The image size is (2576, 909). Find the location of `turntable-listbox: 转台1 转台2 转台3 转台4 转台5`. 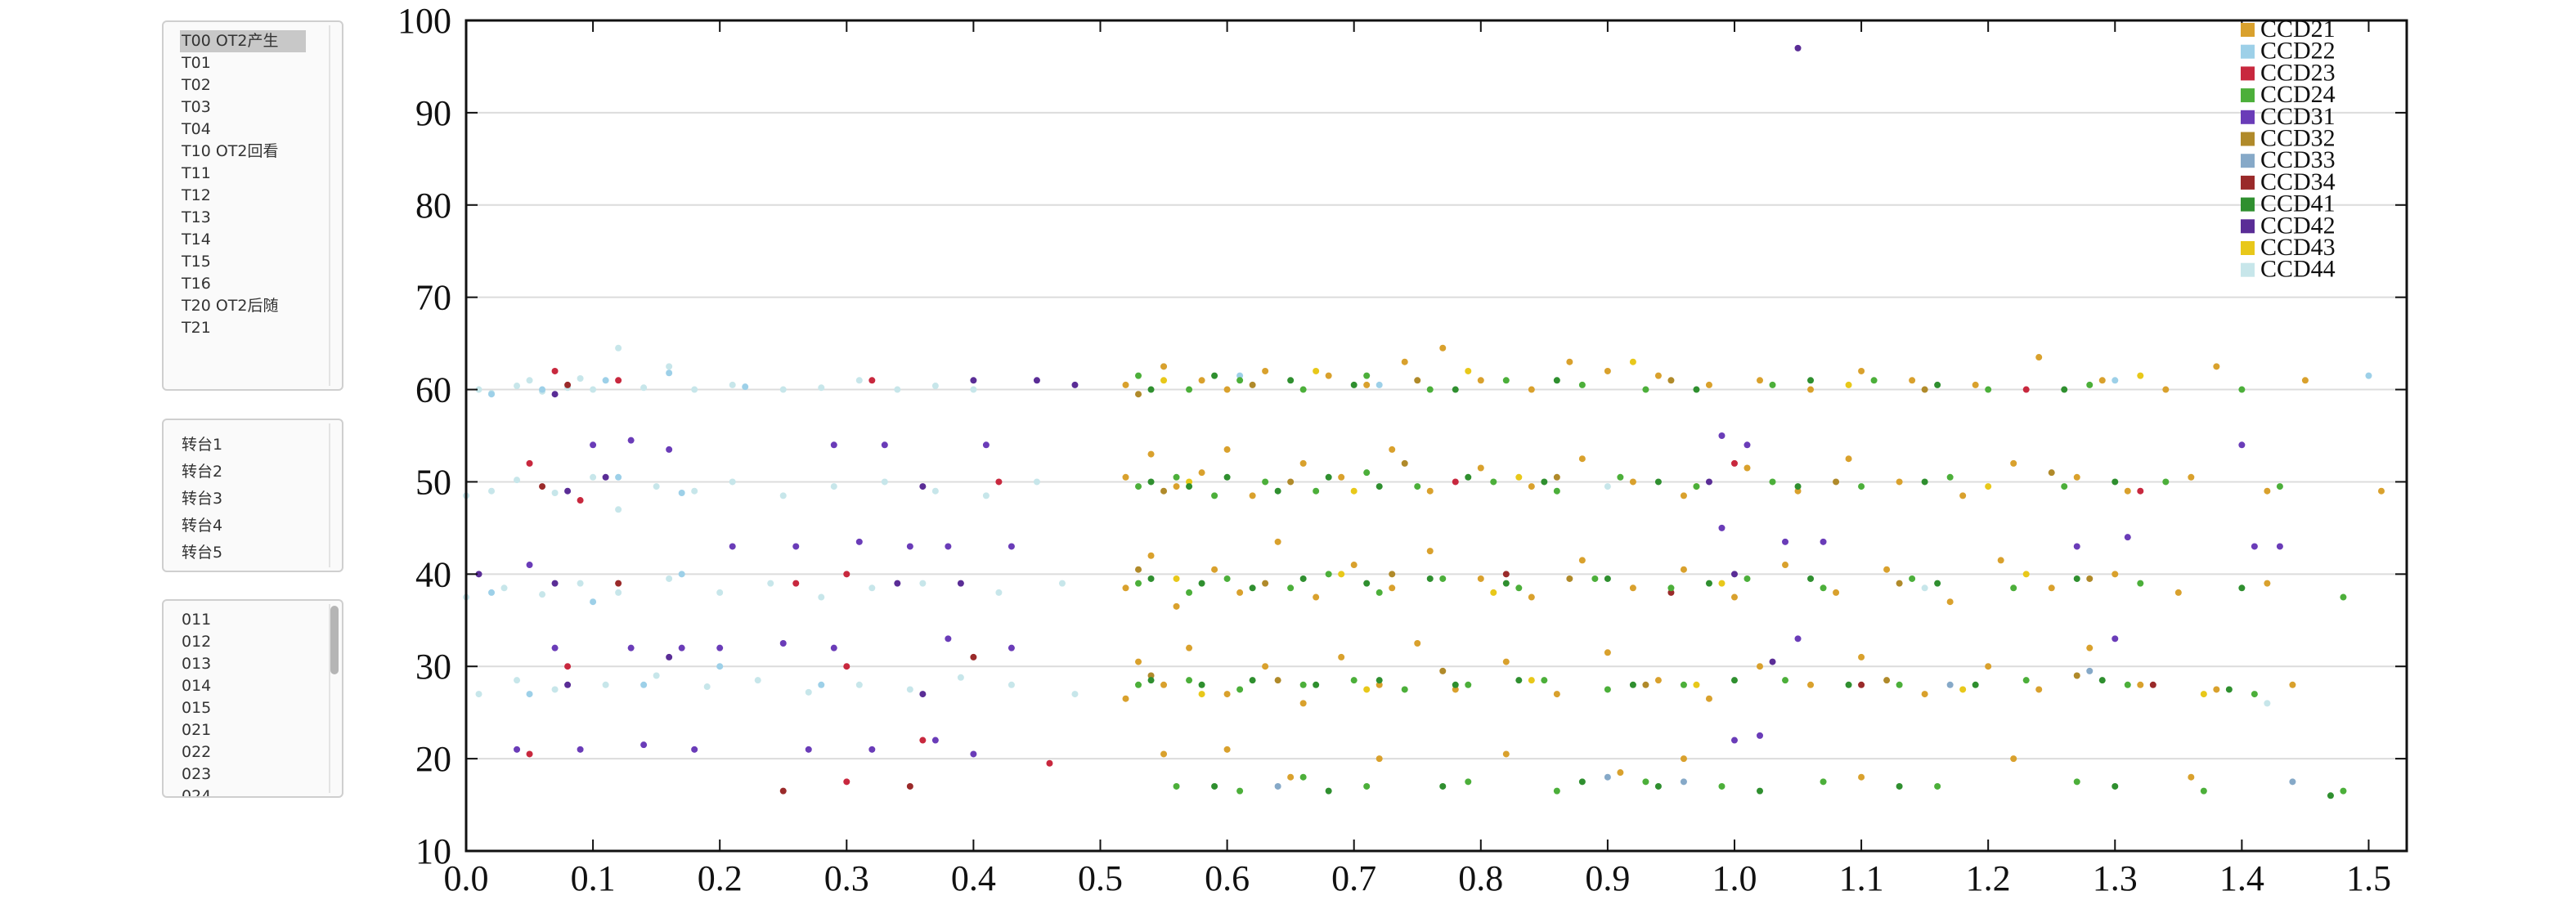

turntable-listbox: 转台1 转台2 转台3 转台4 转台5 is located at coordinates (253, 496).